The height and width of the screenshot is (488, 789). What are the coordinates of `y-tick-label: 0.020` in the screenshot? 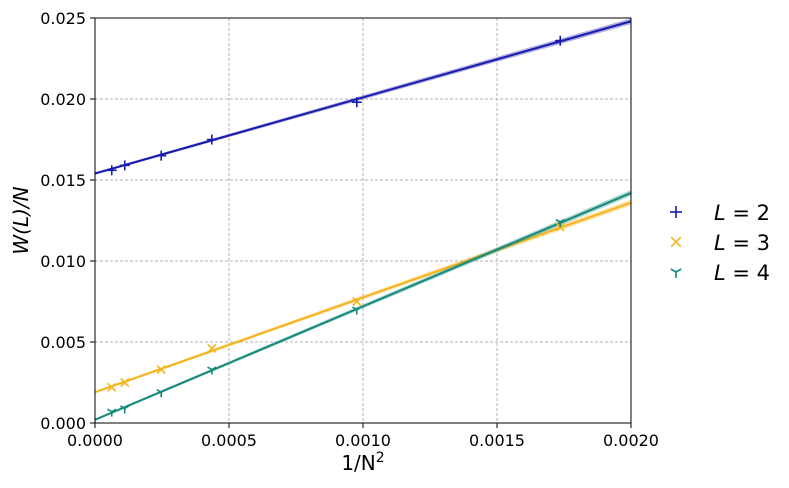 It's located at (63, 99).